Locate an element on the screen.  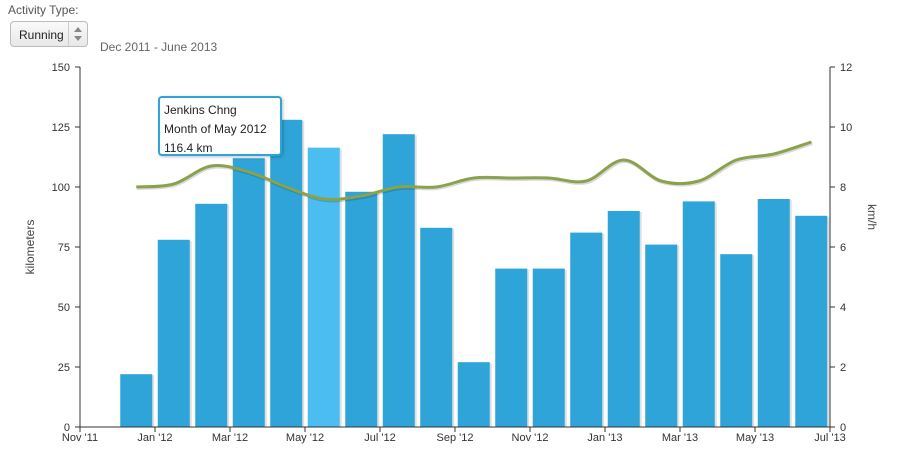
y-tick-label: 25 is located at coordinates (64, 368).